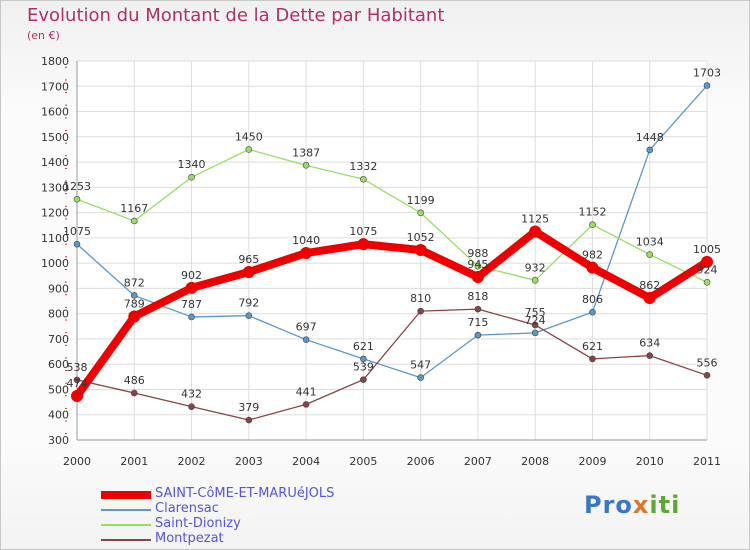  I want to click on data-label: 1034, so click(650, 242).